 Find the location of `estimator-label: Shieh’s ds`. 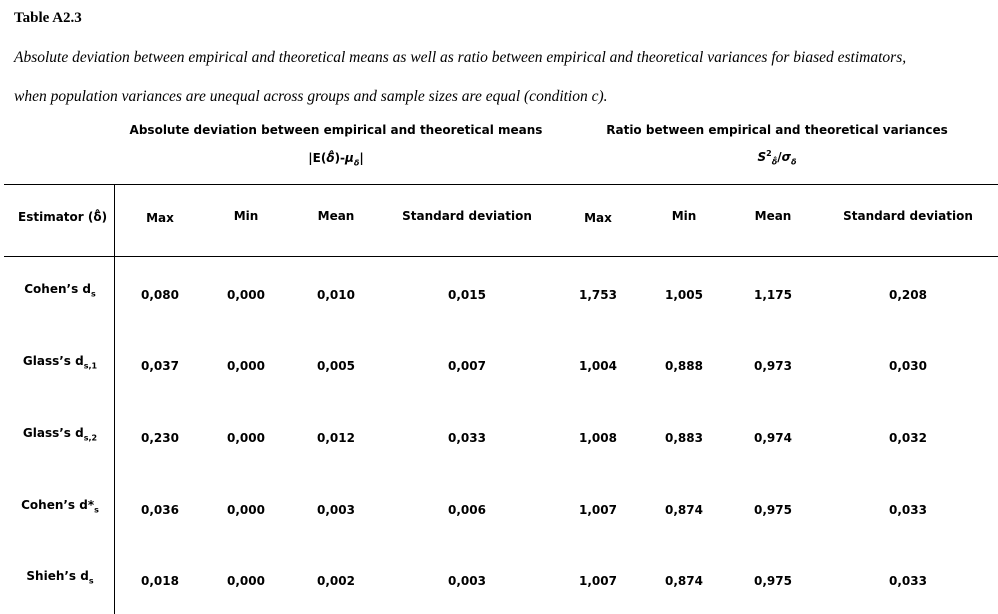

estimator-label: Shieh’s ds is located at coordinates (60, 577).